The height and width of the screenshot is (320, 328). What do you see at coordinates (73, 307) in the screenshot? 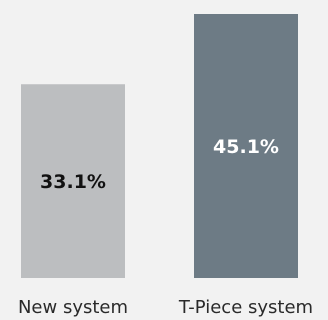
I see `category-label-1: New system` at bounding box center [73, 307].